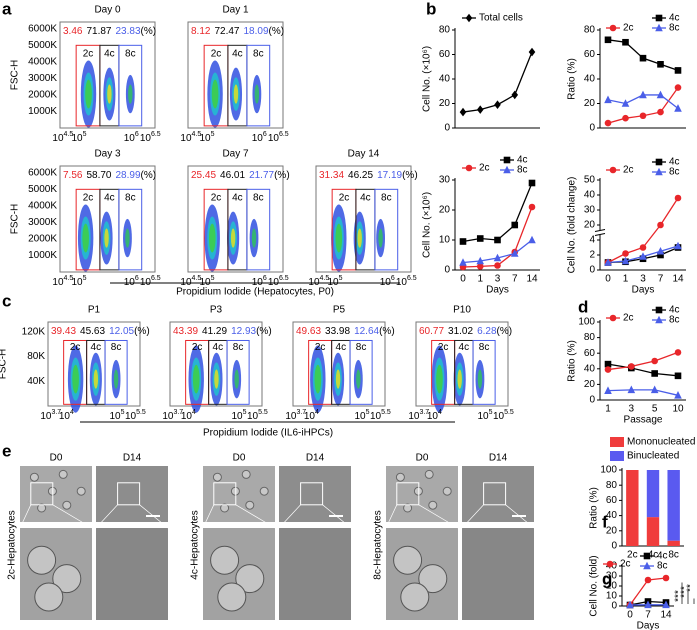 The height and width of the screenshot is (630, 697). Describe the element at coordinates (308, 331) in the screenshot. I see `percent-value: 49.63` at that location.